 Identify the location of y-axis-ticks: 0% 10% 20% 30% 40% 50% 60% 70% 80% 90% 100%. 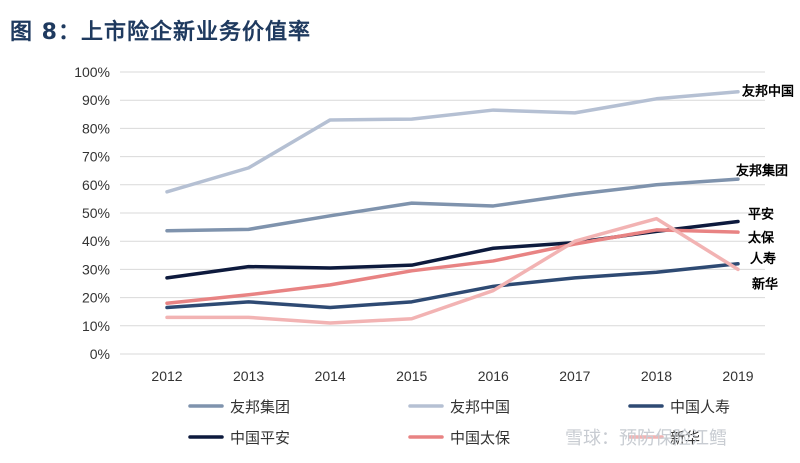
(92, 213).